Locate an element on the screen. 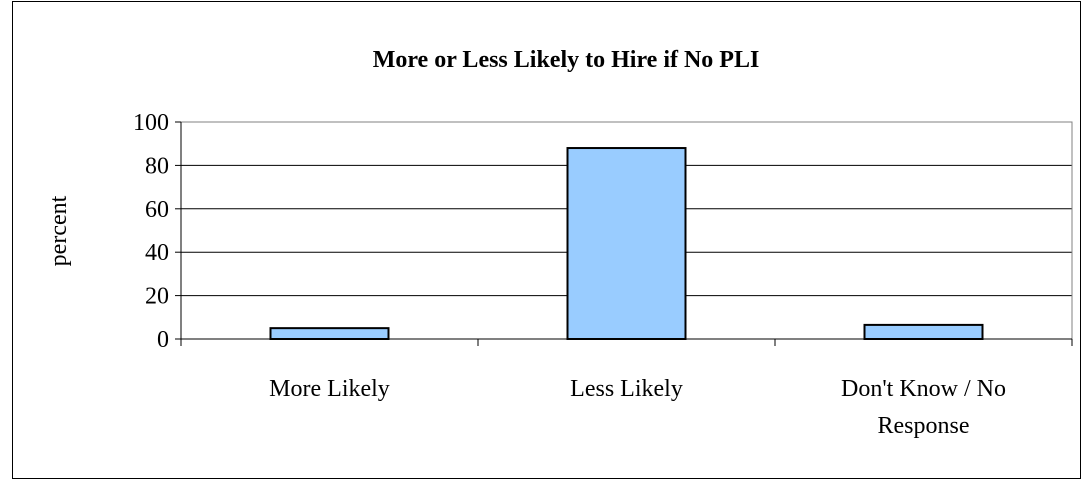  x-tick-label-2-0: Don't Know / No is located at coordinates (923, 389).